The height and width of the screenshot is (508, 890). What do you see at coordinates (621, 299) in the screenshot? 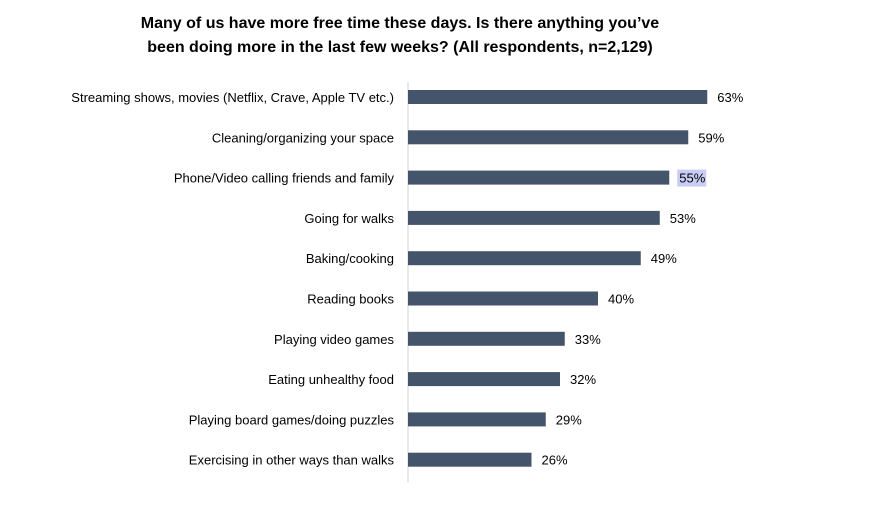
I see `value-label: 40%` at bounding box center [621, 299].